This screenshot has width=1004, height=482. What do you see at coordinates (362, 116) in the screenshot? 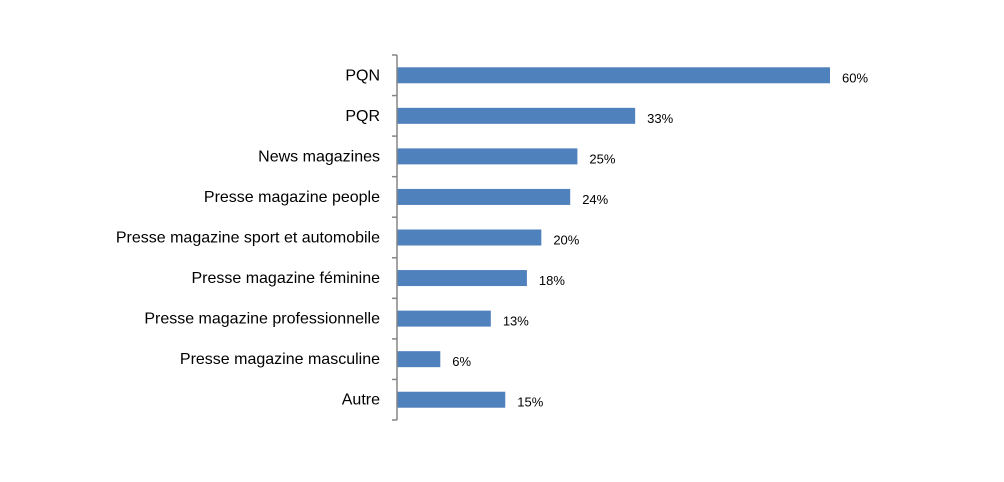
I see `category-label: PQR` at bounding box center [362, 116].